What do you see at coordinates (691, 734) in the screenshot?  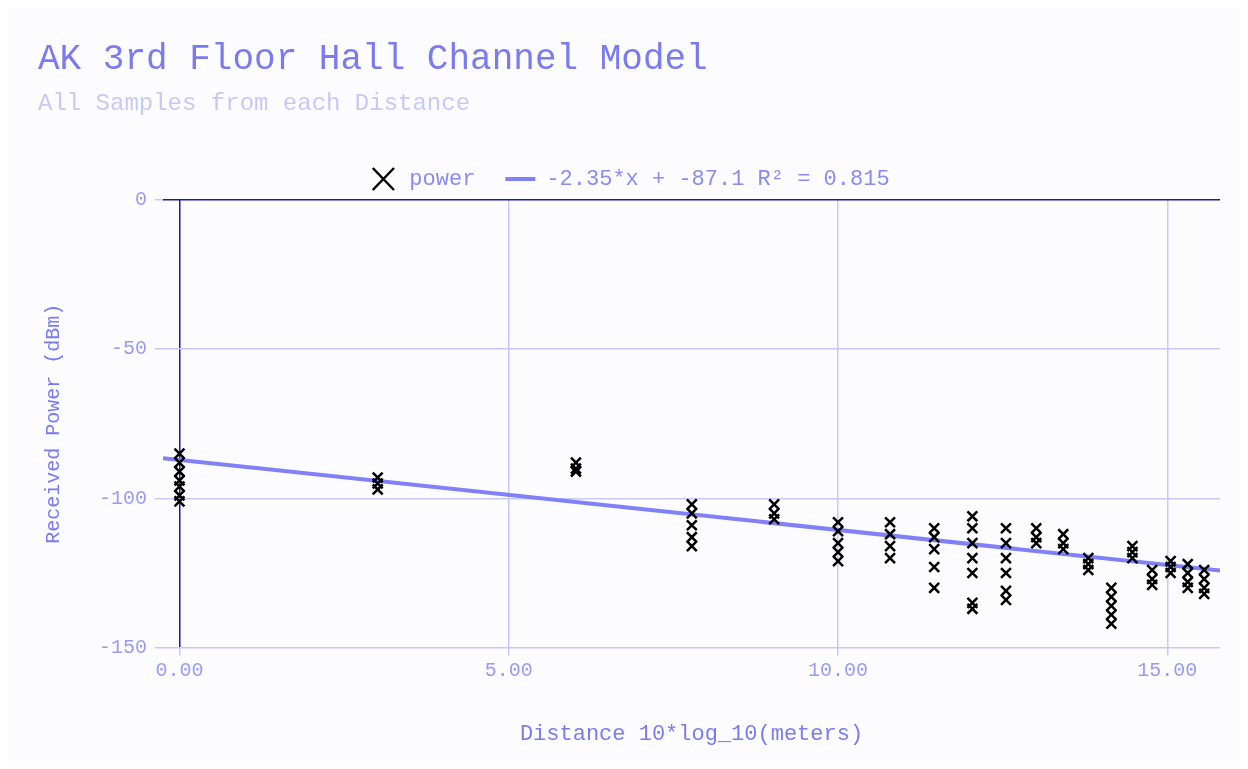 I see `x-axis-title: Distance 10*log_10(meters)` at bounding box center [691, 734].